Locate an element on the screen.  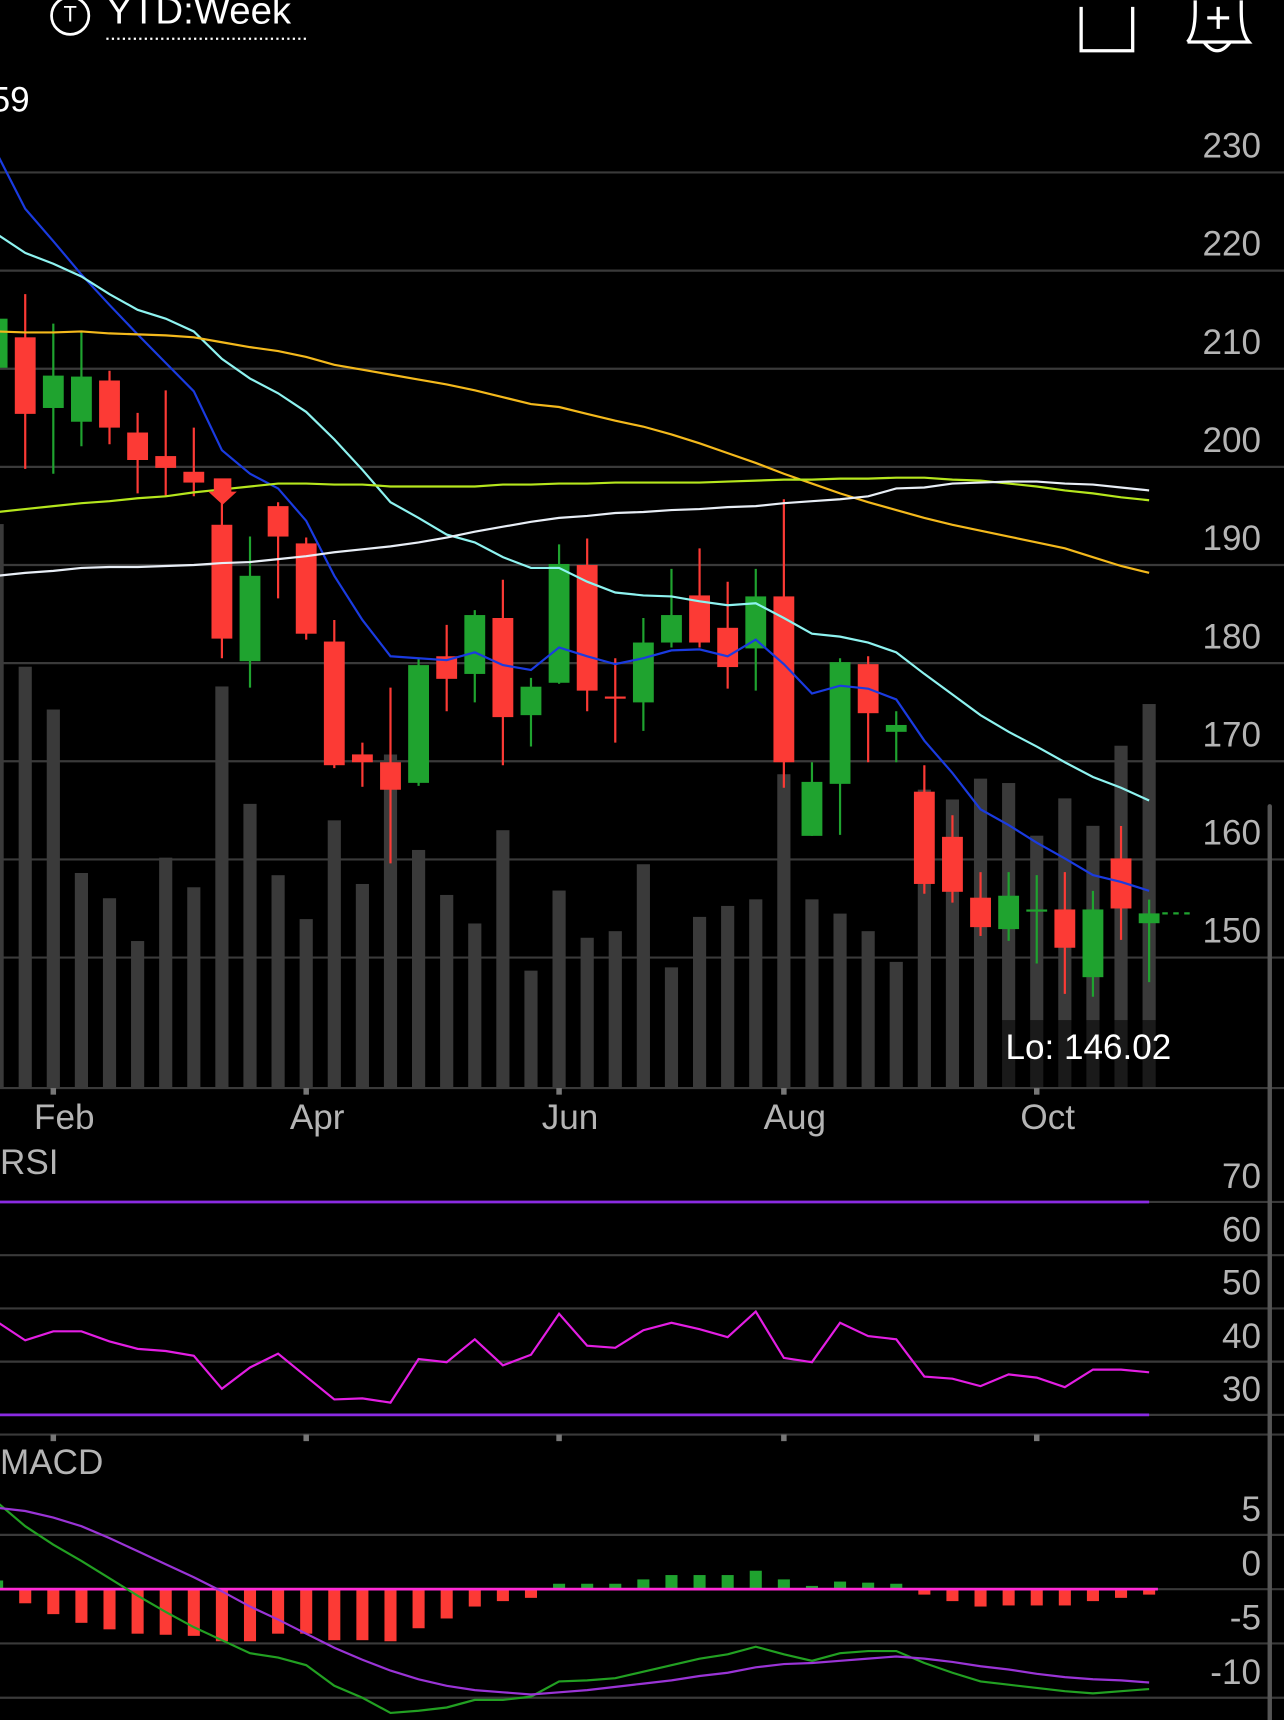
x-tick-label: Oct is located at coordinates (1047, 1117).